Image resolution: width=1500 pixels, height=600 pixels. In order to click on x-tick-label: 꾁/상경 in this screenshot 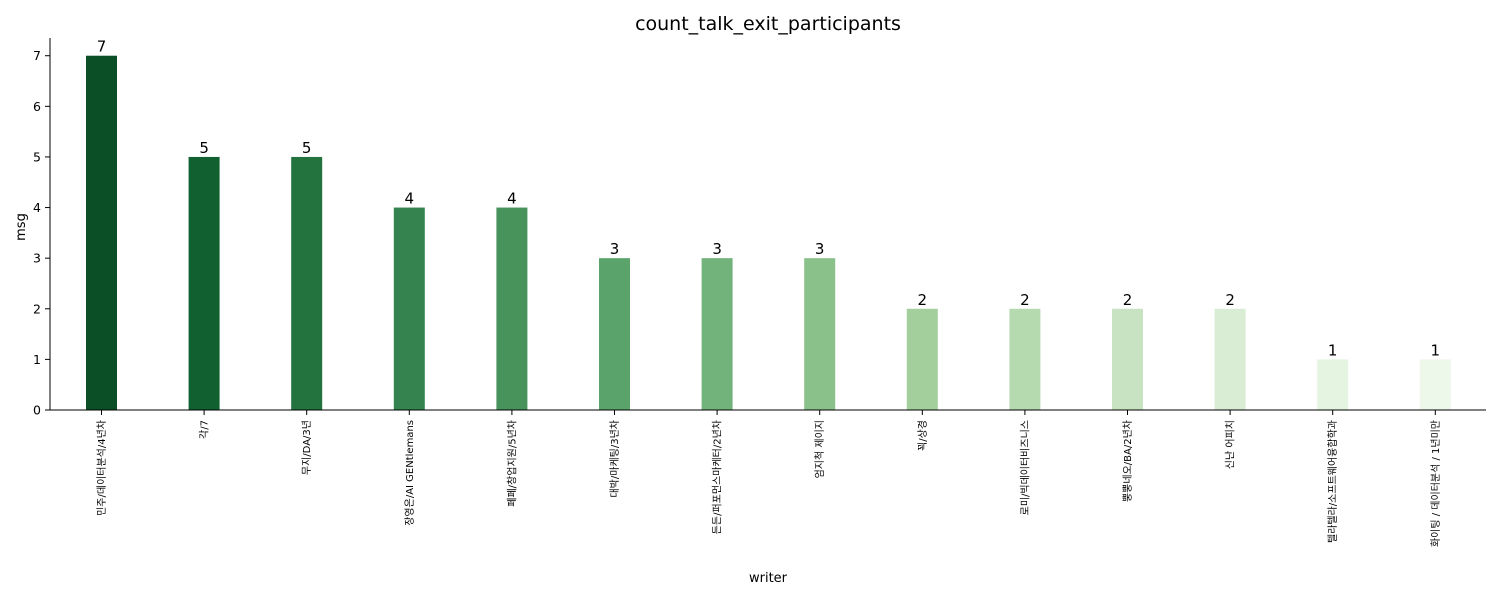, I will do `click(922, 435)`.